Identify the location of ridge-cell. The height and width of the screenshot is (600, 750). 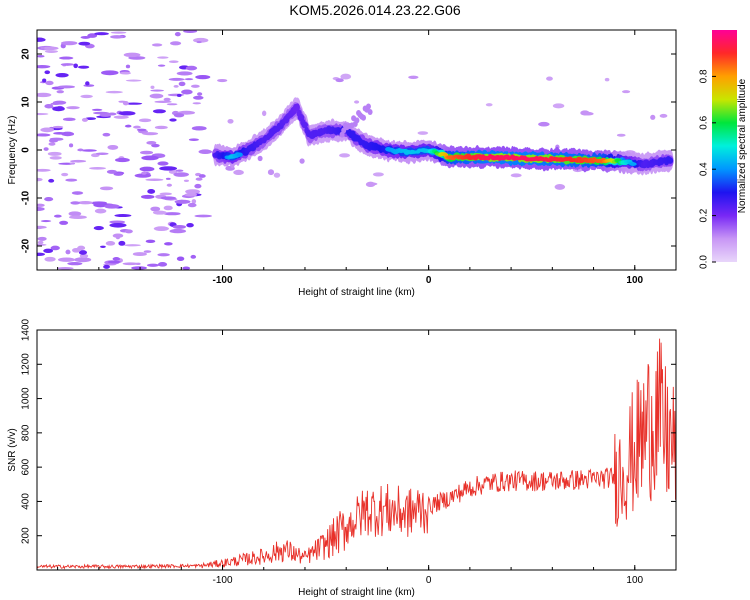
(304, 125).